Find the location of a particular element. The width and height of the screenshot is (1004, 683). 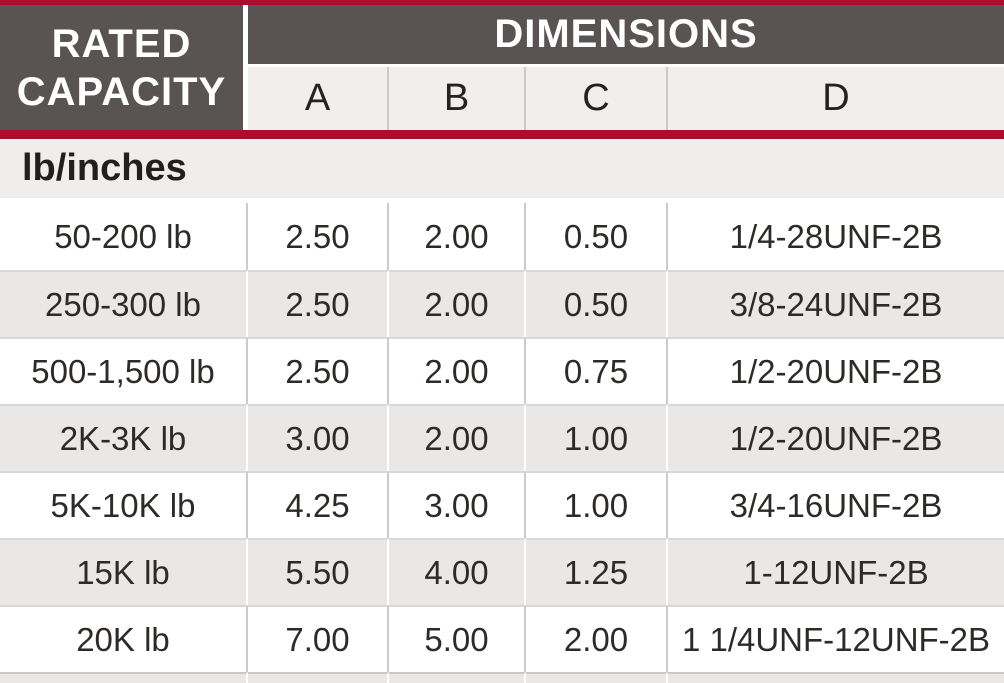

dim-d-cell is located at coordinates (836, 677).